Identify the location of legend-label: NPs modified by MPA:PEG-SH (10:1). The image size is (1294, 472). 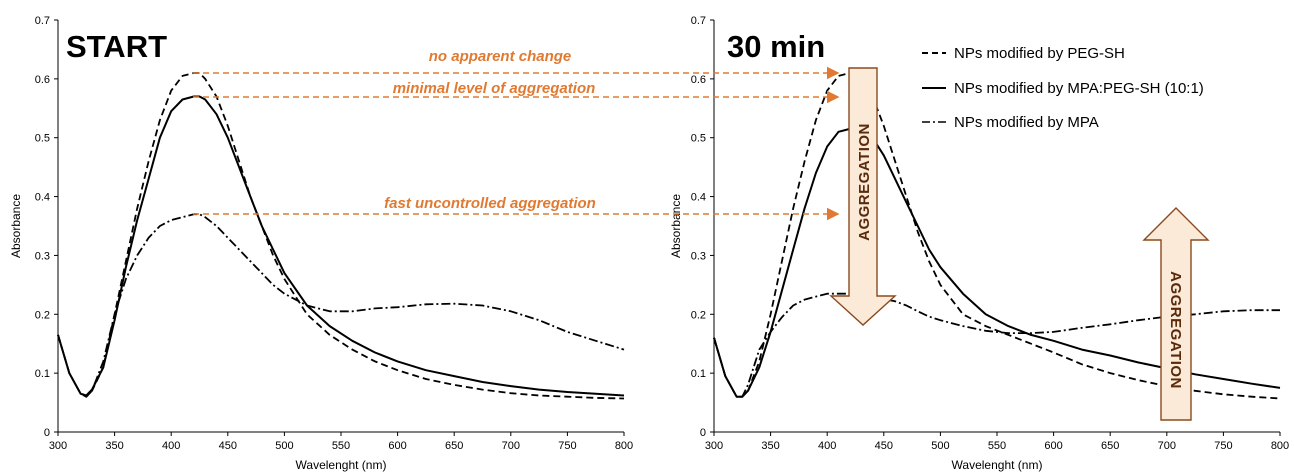
(1079, 88).